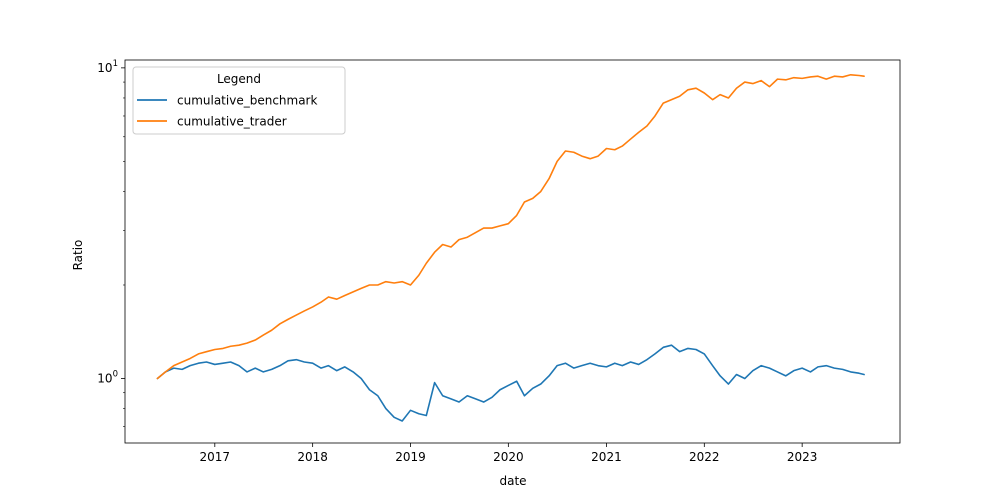  I want to click on y-tick-label-10: 10¹, so click(107, 67).